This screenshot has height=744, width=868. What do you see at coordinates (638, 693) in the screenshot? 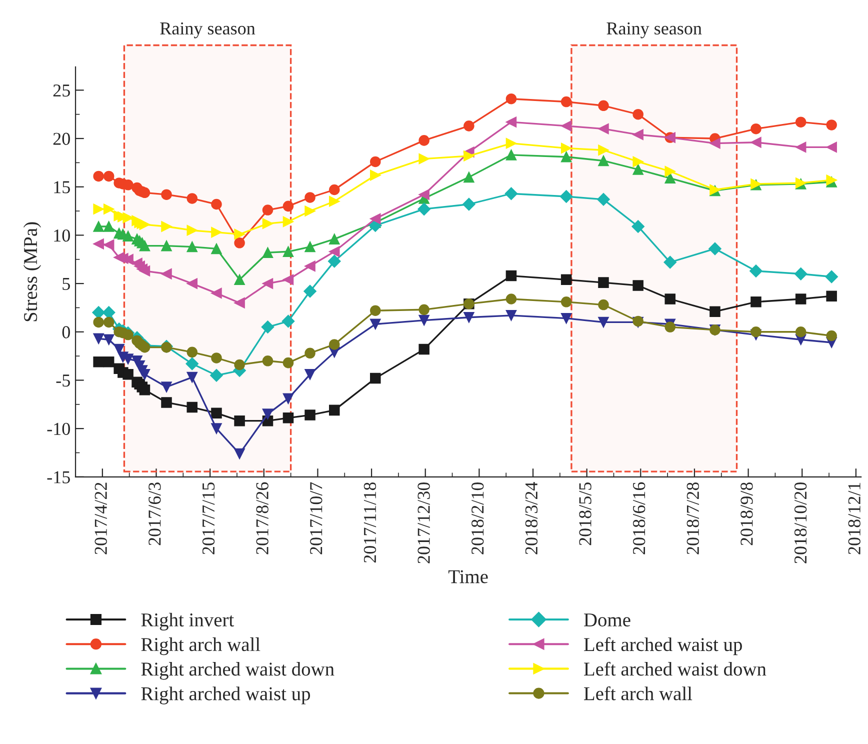
I see `legend-label: Left arch wall` at bounding box center [638, 693].